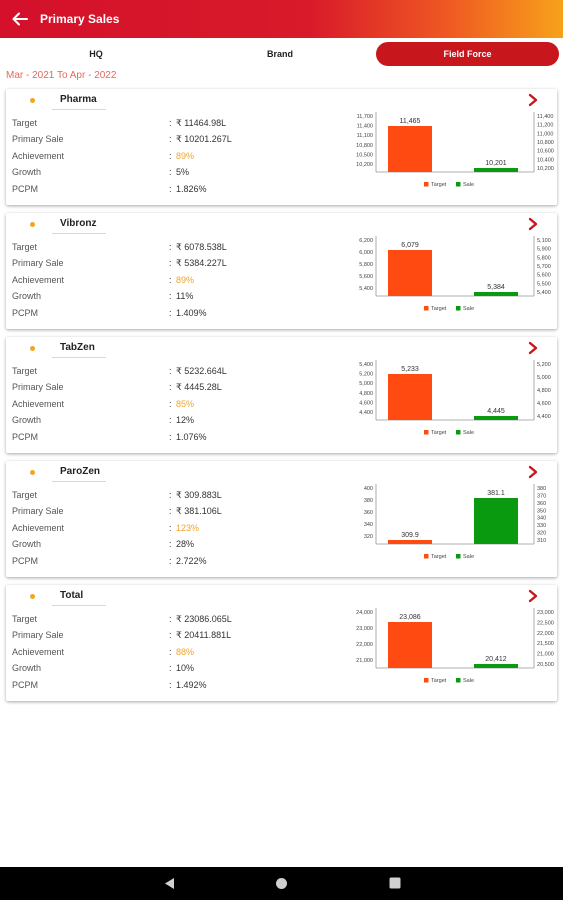 The image size is (563, 900). I want to click on tab-hq: HQ, so click(96, 54).